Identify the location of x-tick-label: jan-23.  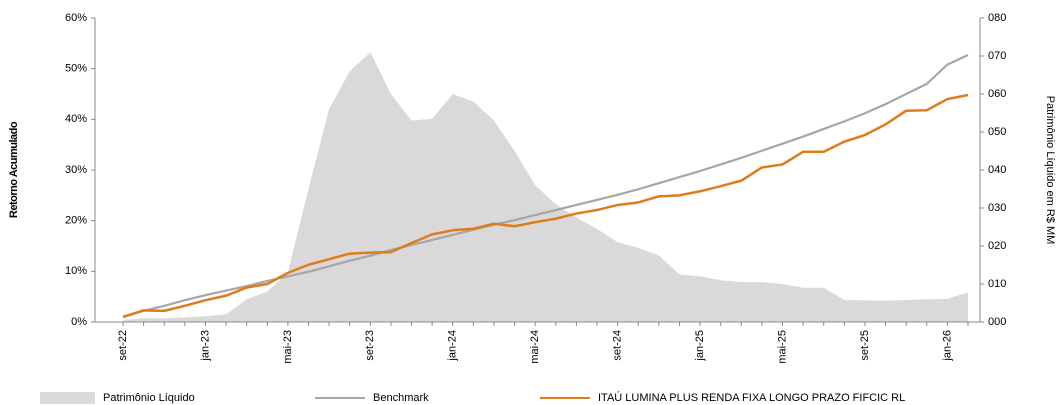
(205, 346).